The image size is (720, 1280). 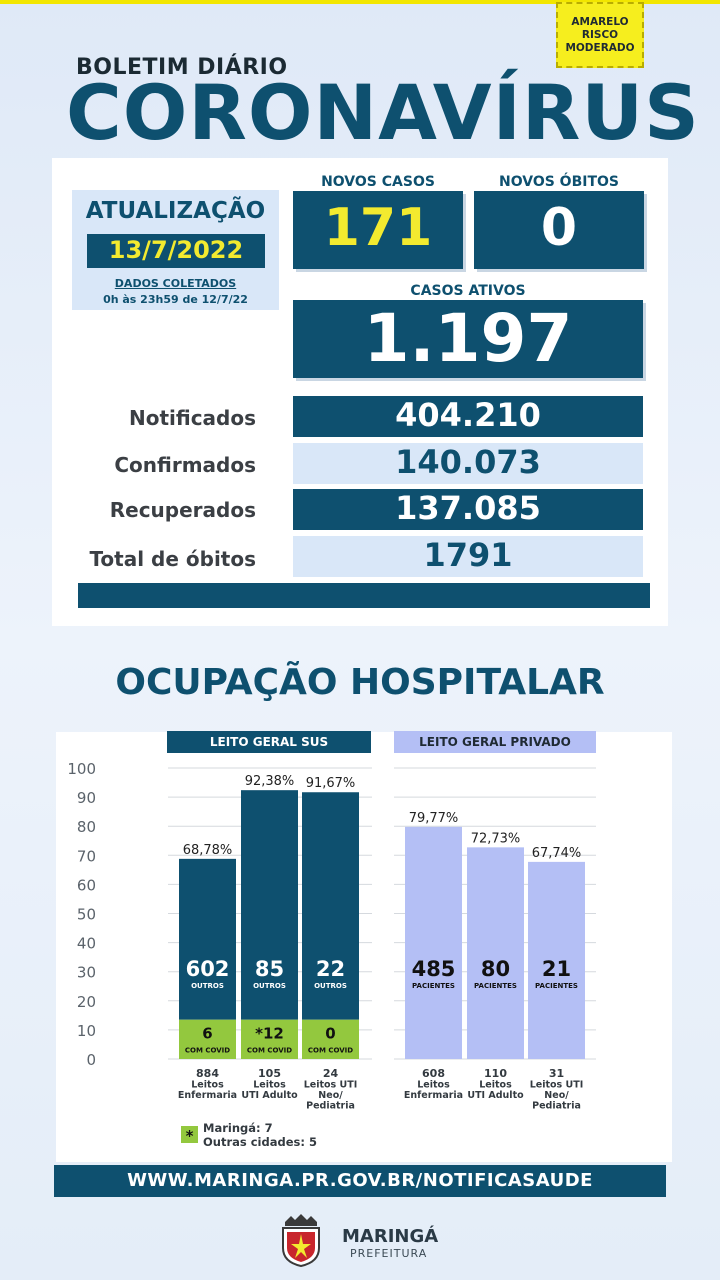 What do you see at coordinates (182, 67) in the screenshot?
I see `bulletin-subtitle: BOLETIM DIÁRIO` at bounding box center [182, 67].